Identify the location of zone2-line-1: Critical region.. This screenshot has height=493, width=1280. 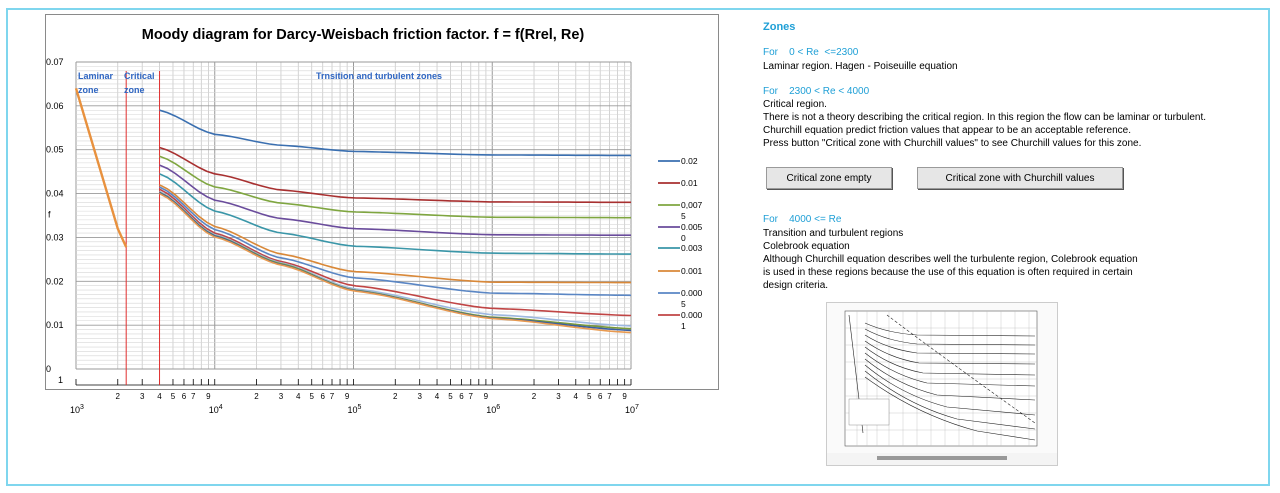
(795, 104).